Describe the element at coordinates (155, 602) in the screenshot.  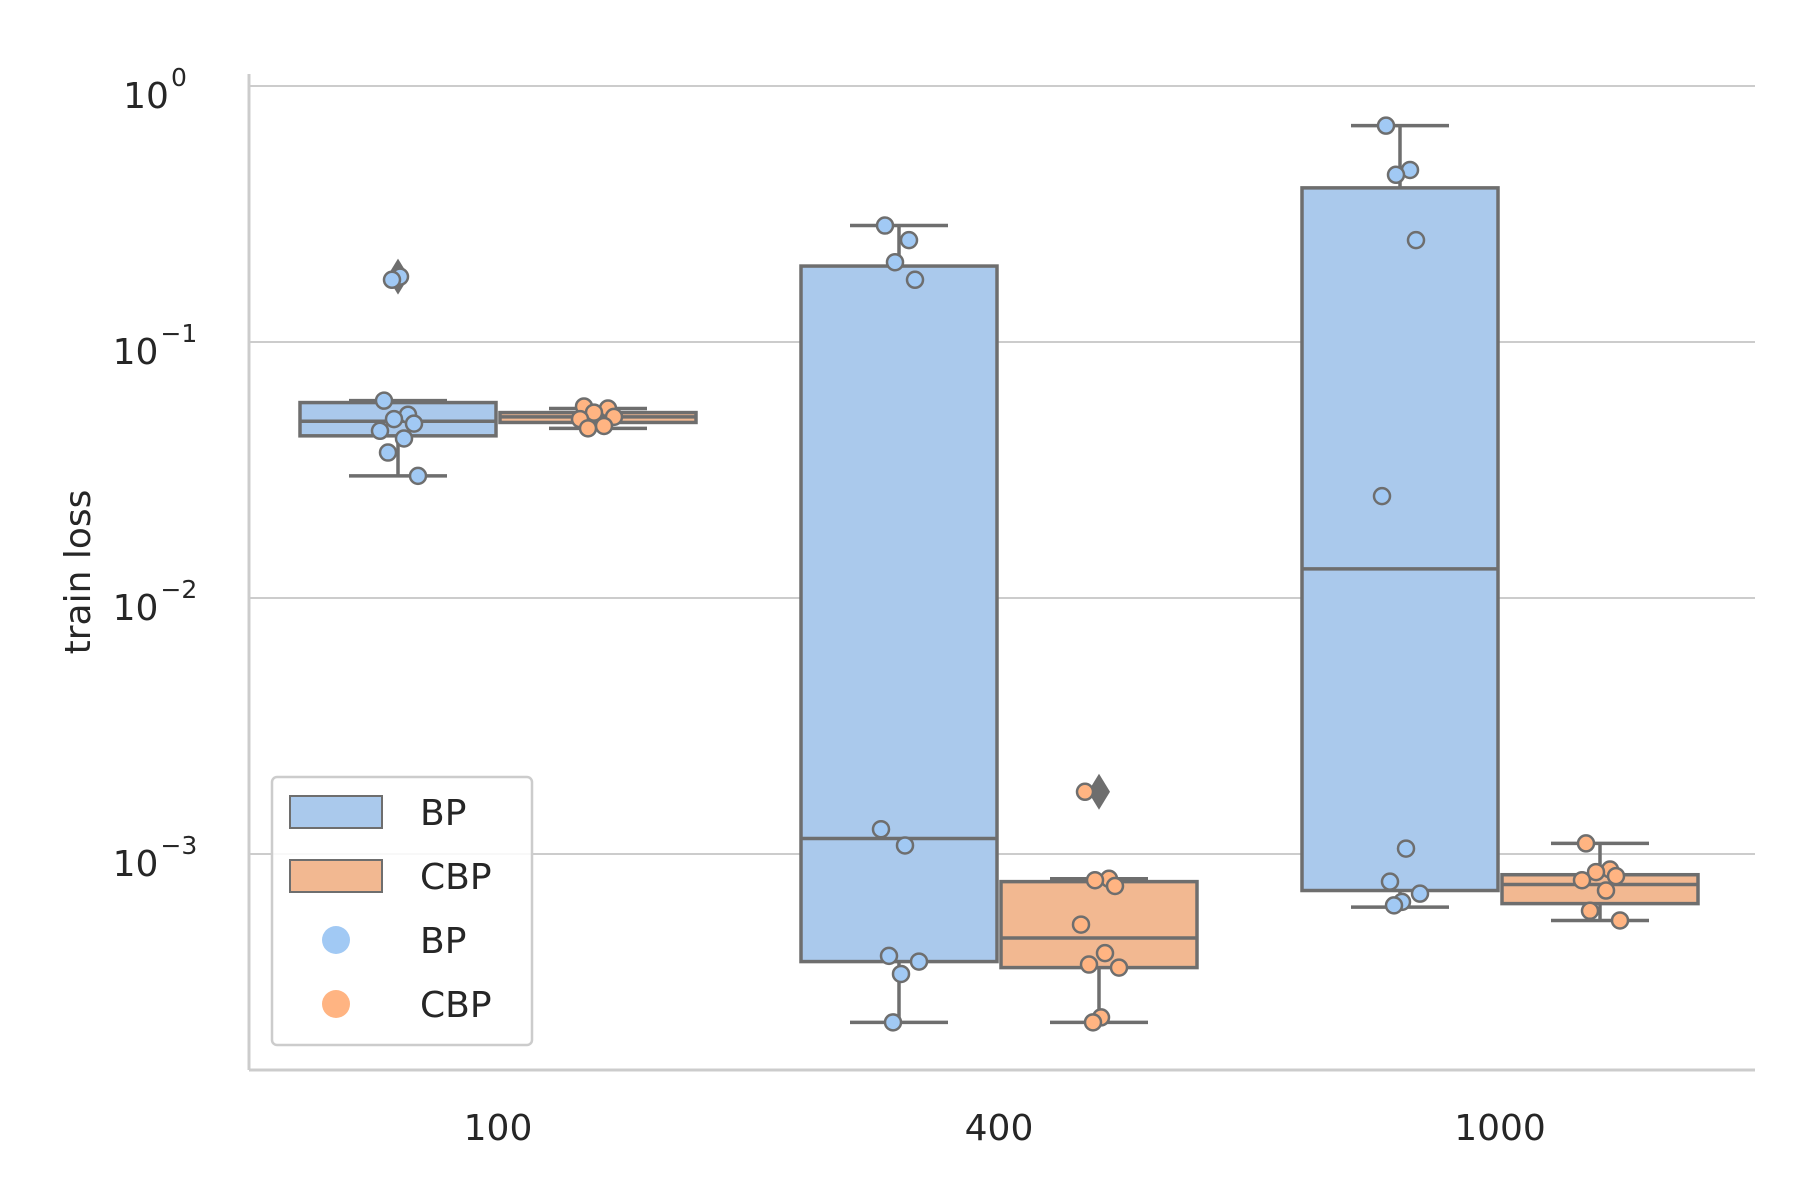
I see `y-tick-label: 10⁻²` at that location.